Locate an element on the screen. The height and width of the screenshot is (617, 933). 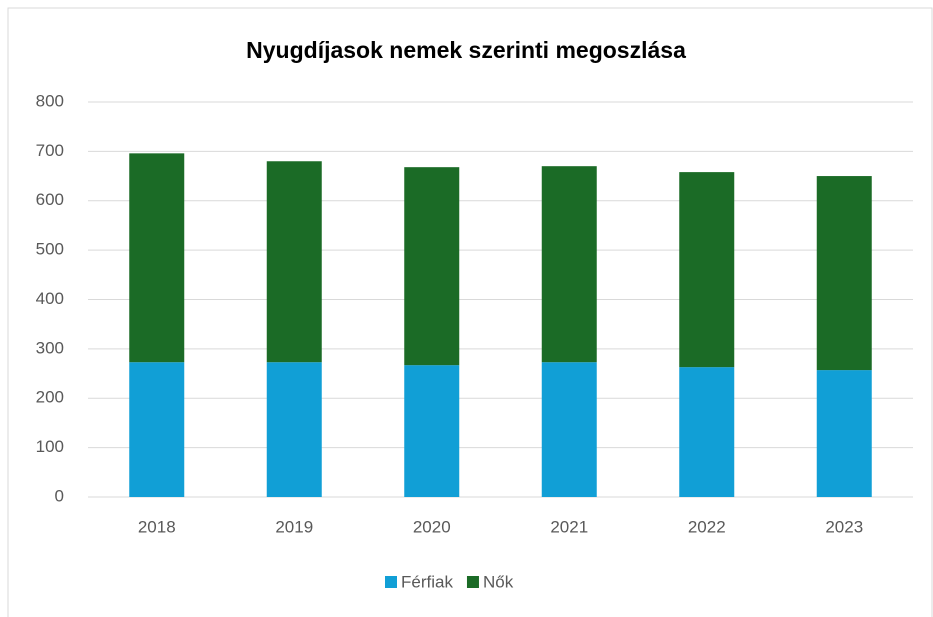
y-tick-label: 700 is located at coordinates (50, 150).